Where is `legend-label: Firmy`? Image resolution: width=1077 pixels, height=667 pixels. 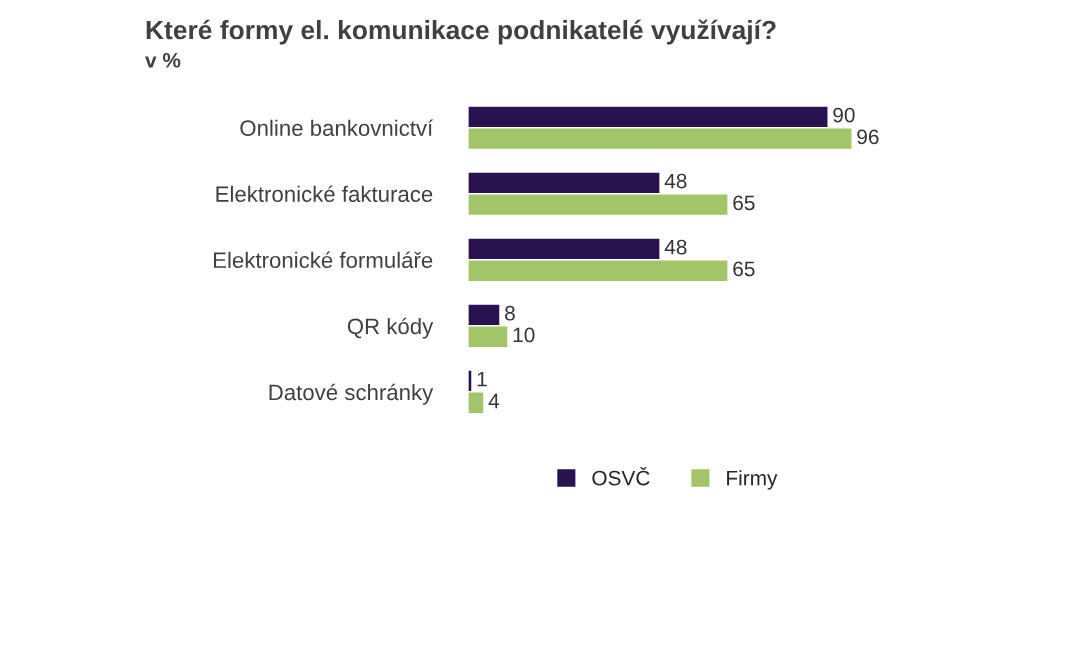 legend-label: Firmy is located at coordinates (752, 480).